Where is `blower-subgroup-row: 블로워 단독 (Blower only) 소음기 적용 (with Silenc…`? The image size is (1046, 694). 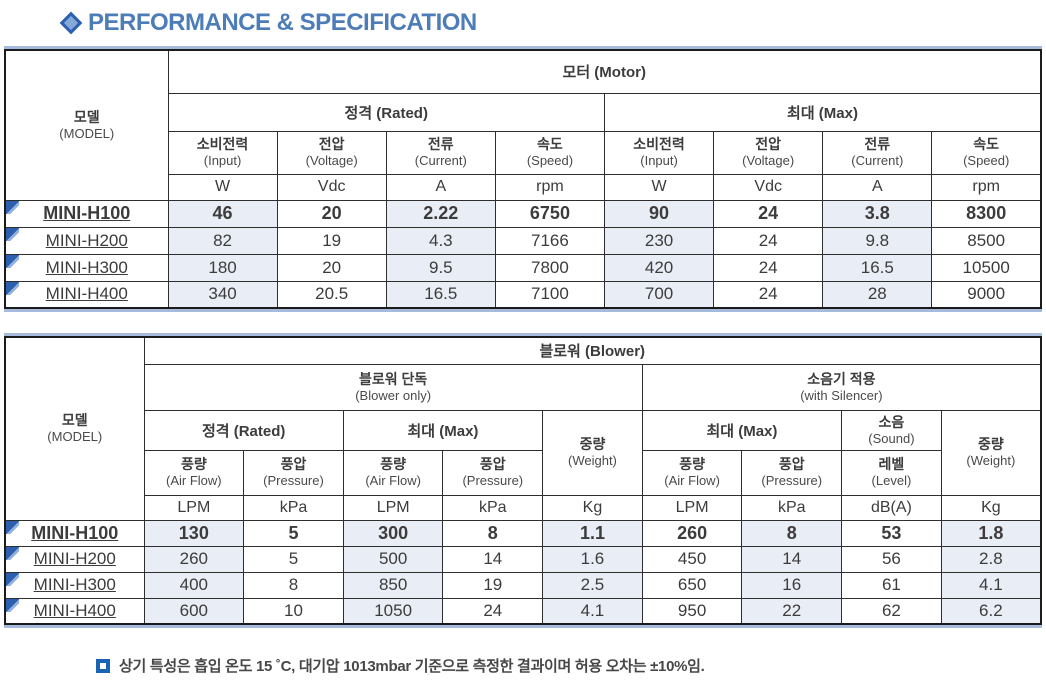
blower-subgroup-row: 블로워 단독 (Blower only) 소음기 적용 (with Silenc… is located at coordinates (523, 387).